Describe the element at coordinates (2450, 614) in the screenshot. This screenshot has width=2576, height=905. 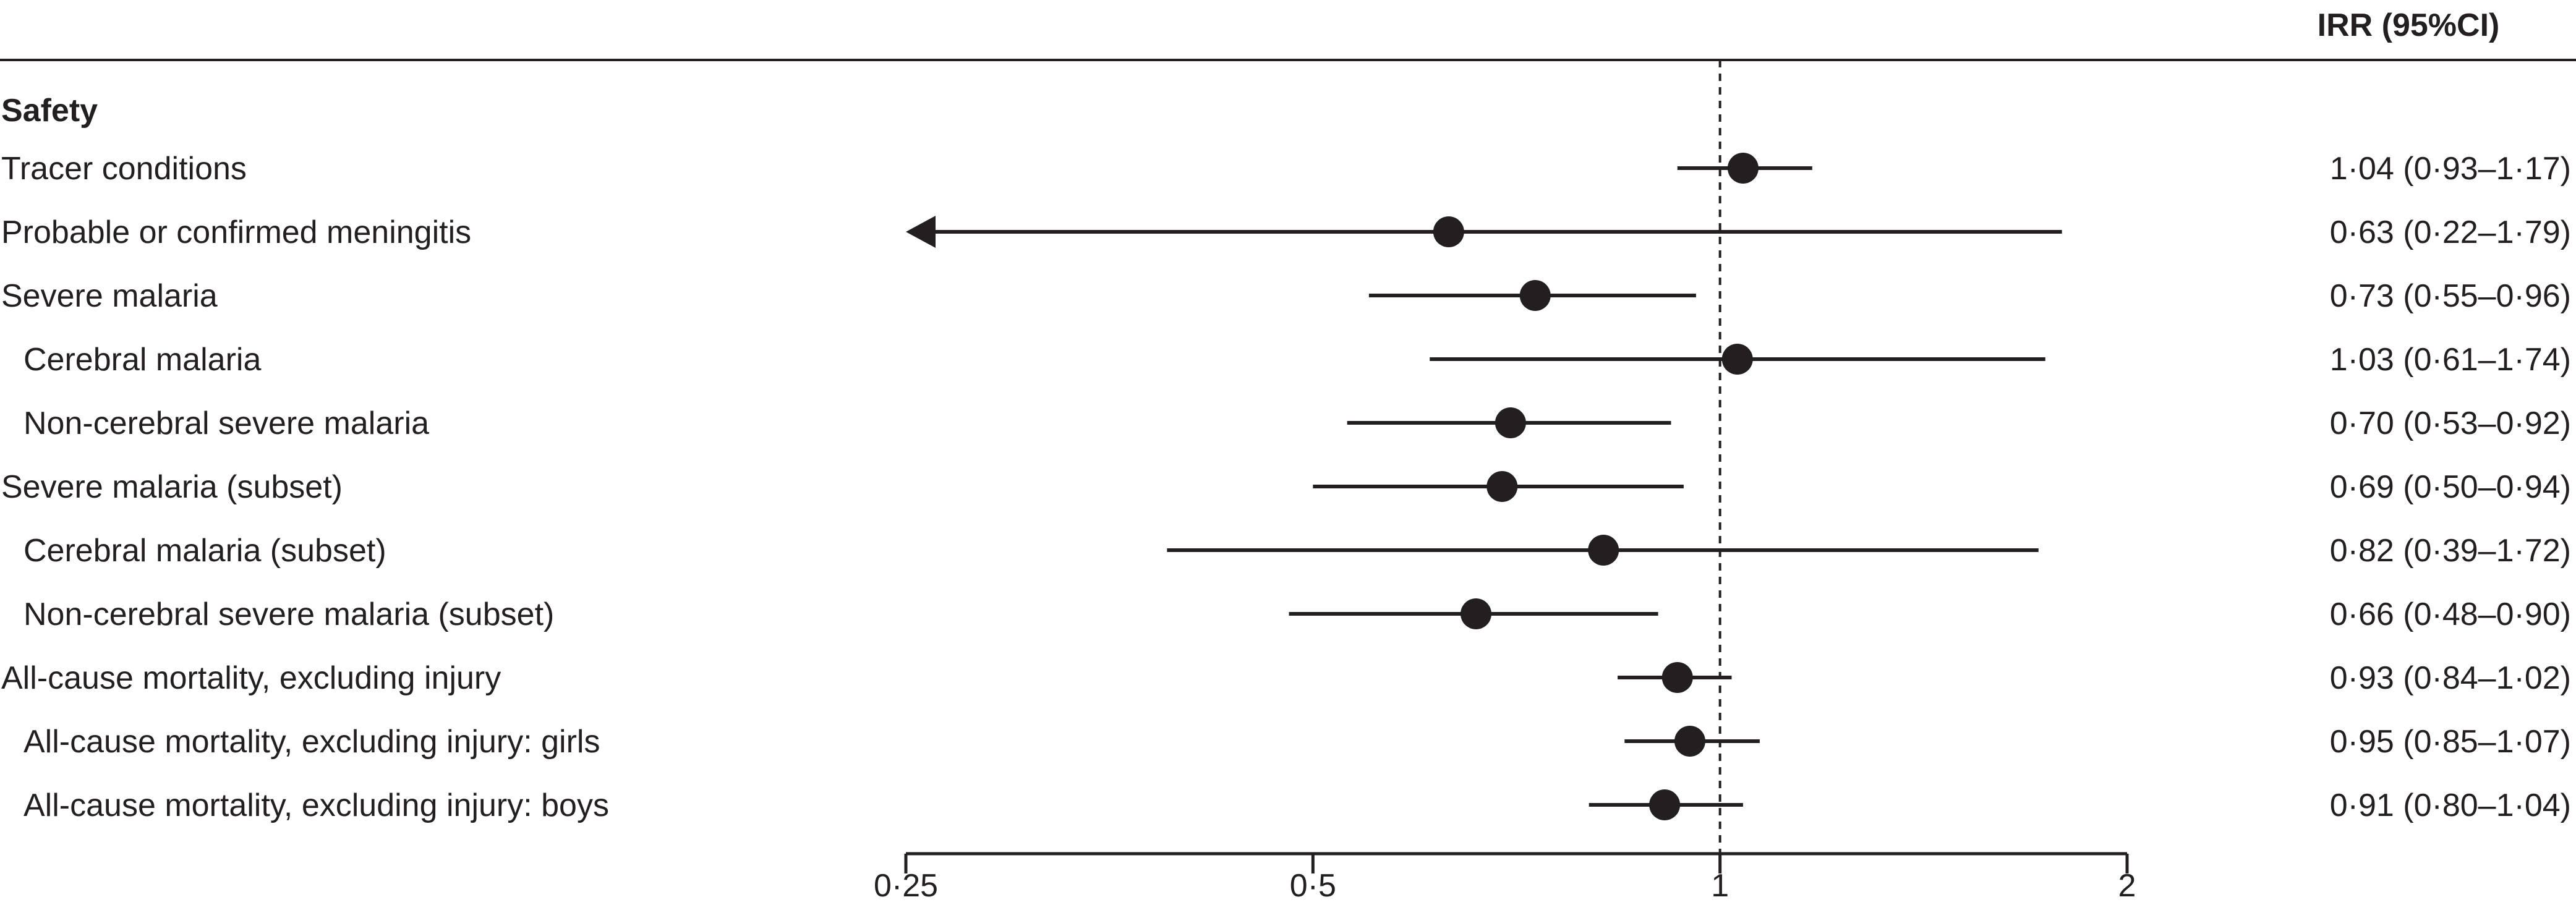
I see `row-value: 0·66 (0·48–0·90)` at that location.